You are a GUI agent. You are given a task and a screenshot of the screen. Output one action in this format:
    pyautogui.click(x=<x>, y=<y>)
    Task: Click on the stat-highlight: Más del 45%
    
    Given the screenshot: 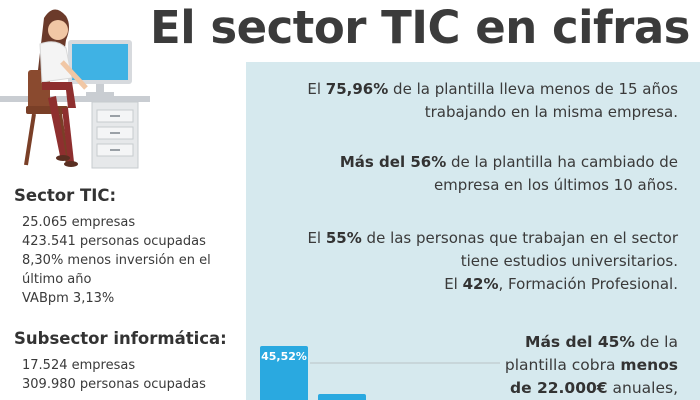 What is the action you would take?
    pyautogui.click(x=580, y=342)
    